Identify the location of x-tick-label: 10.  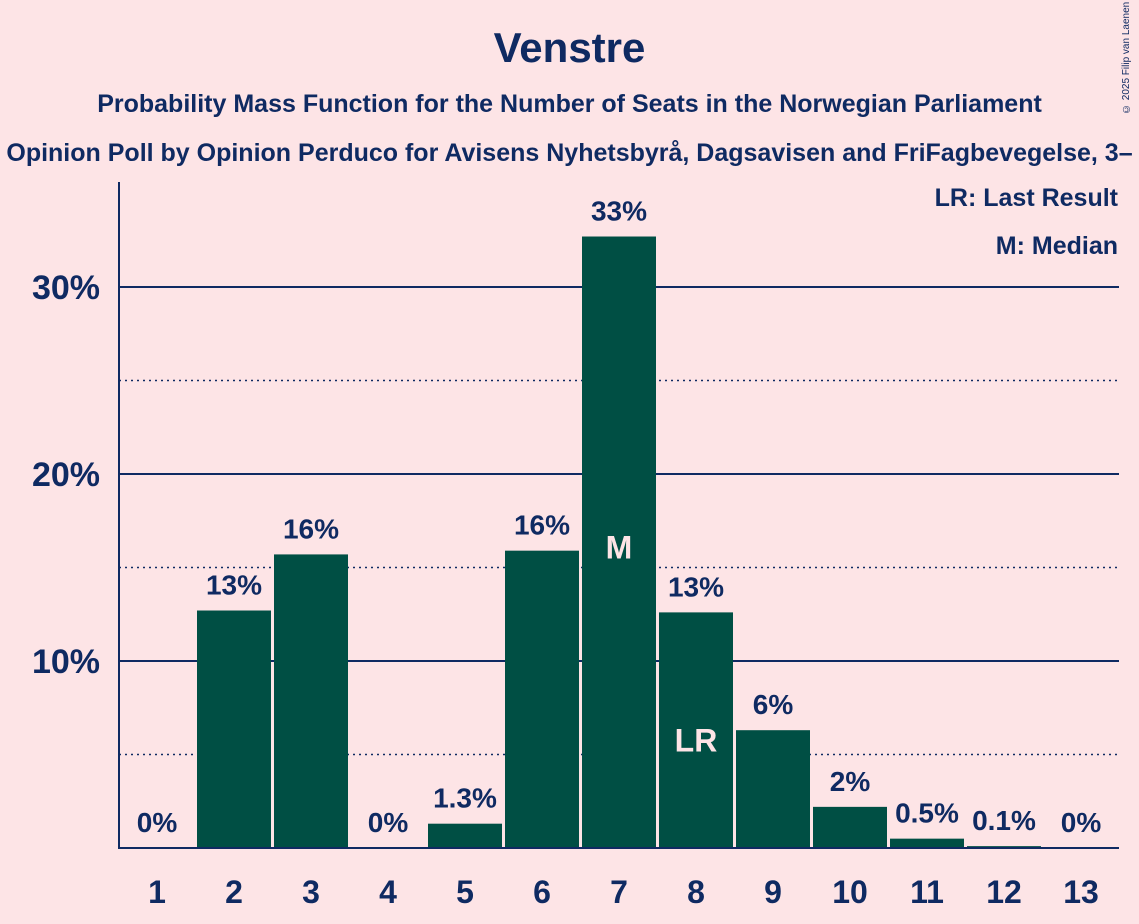
(850, 892).